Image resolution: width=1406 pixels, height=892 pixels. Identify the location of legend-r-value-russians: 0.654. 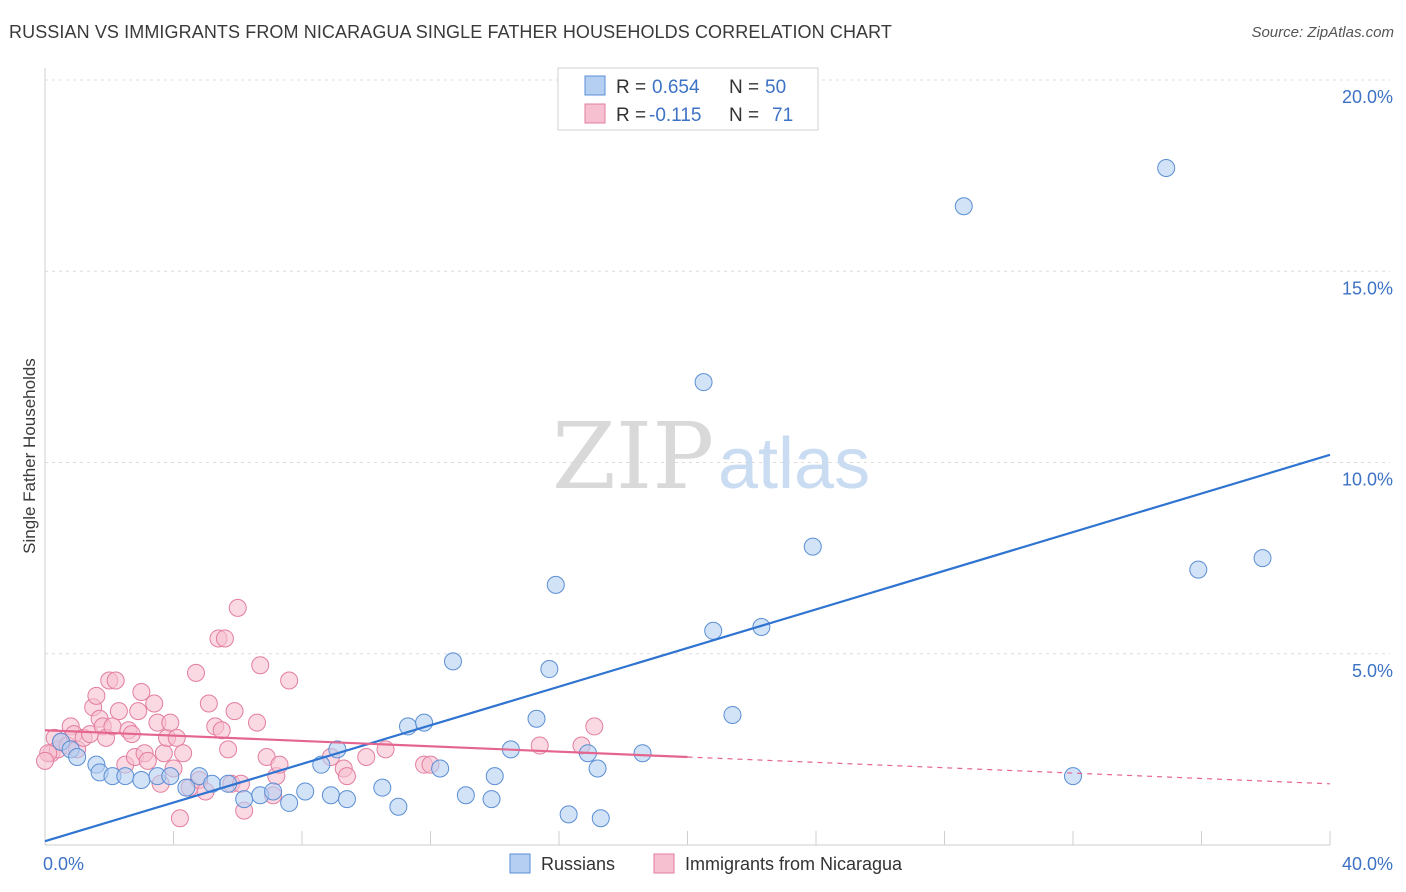
(676, 87).